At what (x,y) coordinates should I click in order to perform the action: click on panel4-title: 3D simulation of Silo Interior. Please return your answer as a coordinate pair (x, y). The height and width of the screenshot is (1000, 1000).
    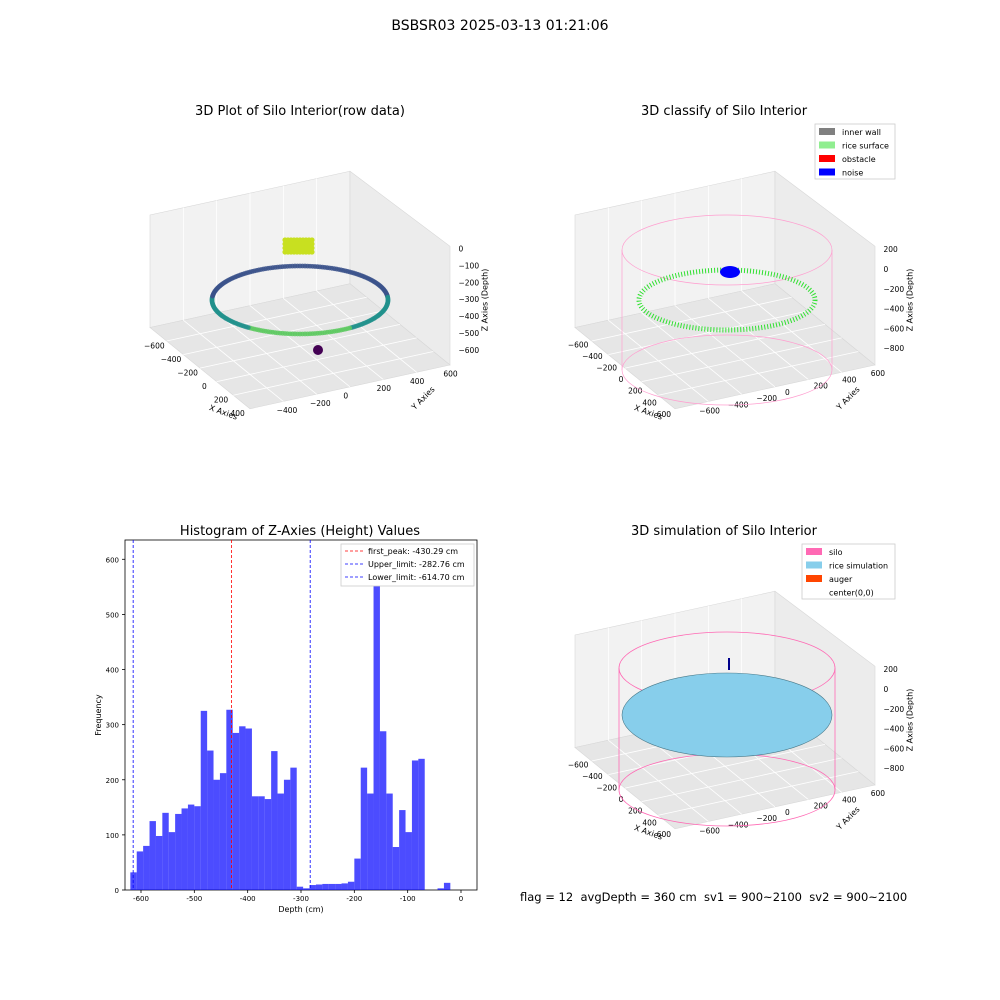
    Looking at the image, I should click on (724, 531).